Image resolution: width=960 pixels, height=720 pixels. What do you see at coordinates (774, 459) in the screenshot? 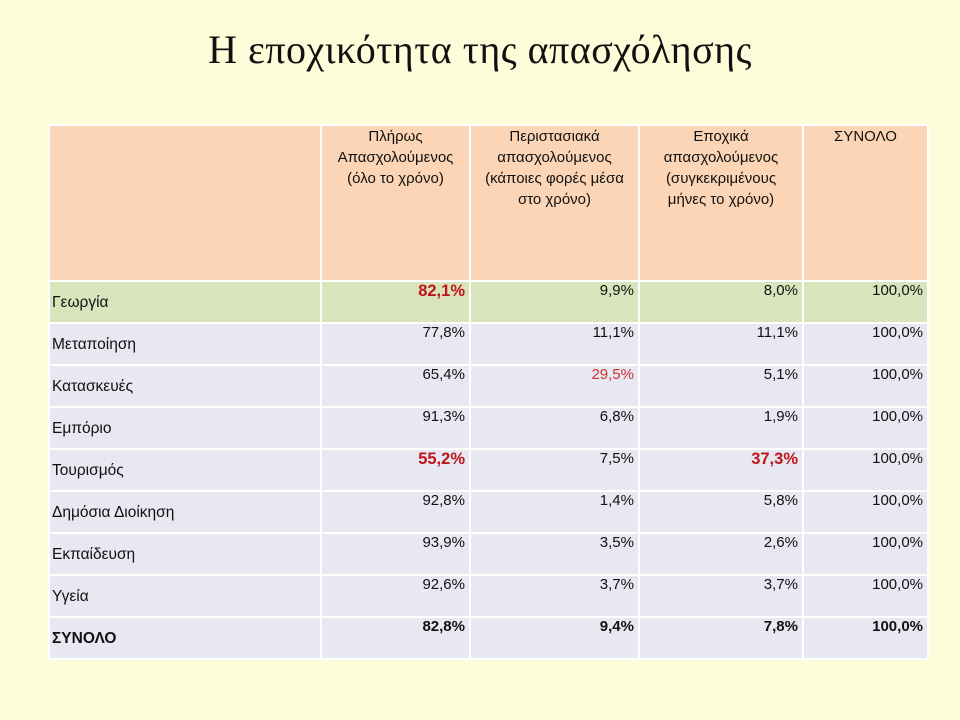
I see `cell-value: 37,3%` at bounding box center [774, 459].